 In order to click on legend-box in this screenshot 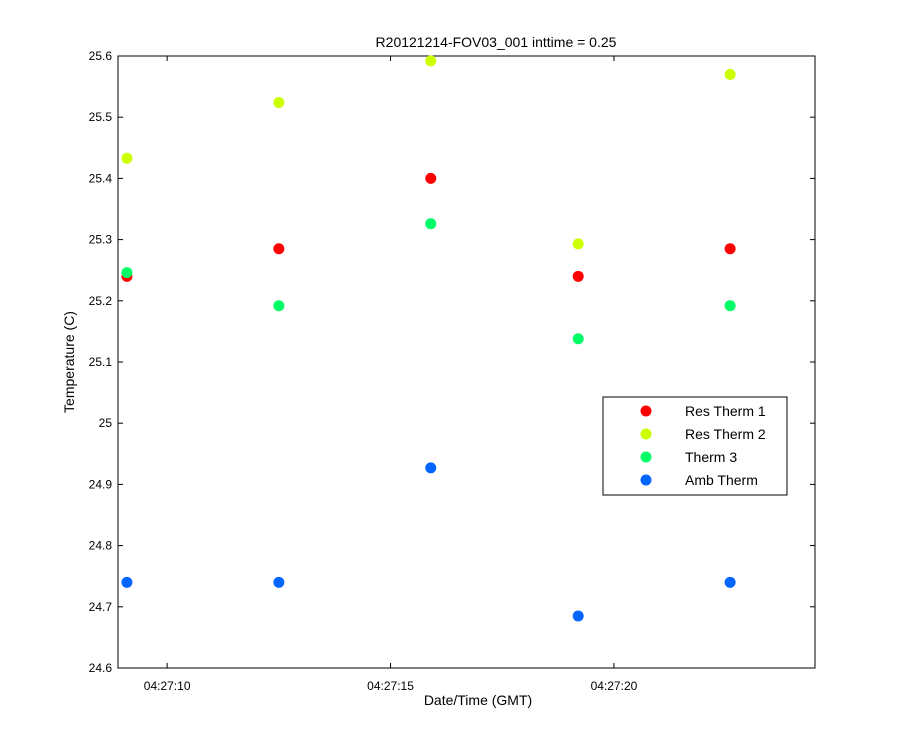, I will do `click(695, 446)`.